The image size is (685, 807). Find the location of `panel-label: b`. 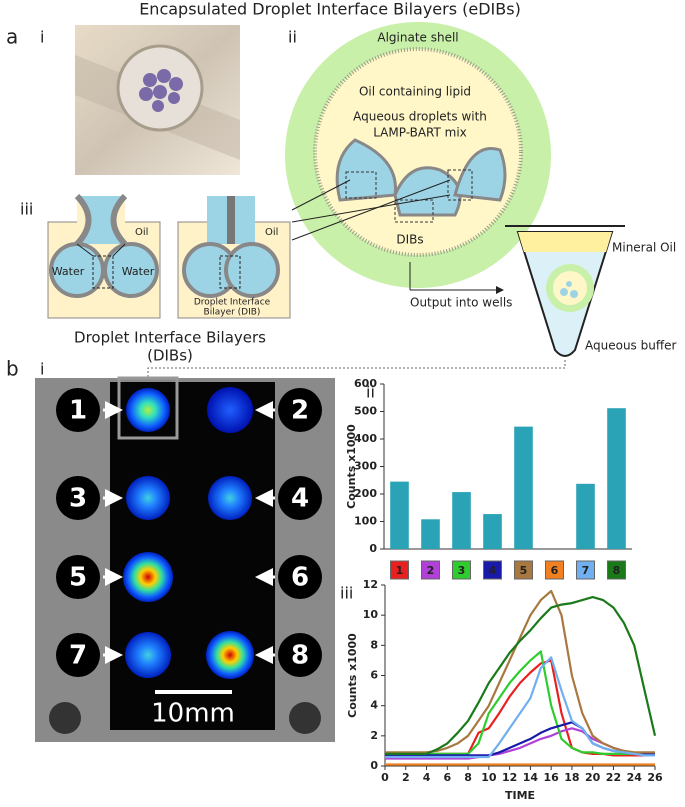

panel-label: b is located at coordinates (12, 369).